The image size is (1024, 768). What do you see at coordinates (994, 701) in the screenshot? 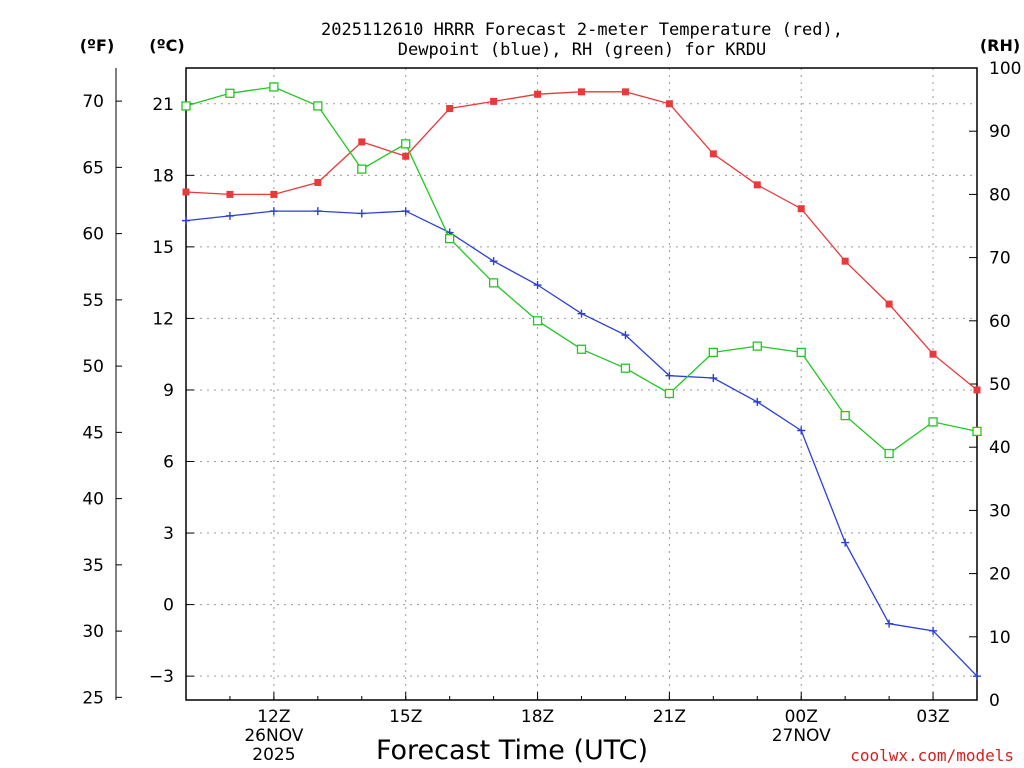
I see `rh-tick-label: 0` at bounding box center [994, 701].